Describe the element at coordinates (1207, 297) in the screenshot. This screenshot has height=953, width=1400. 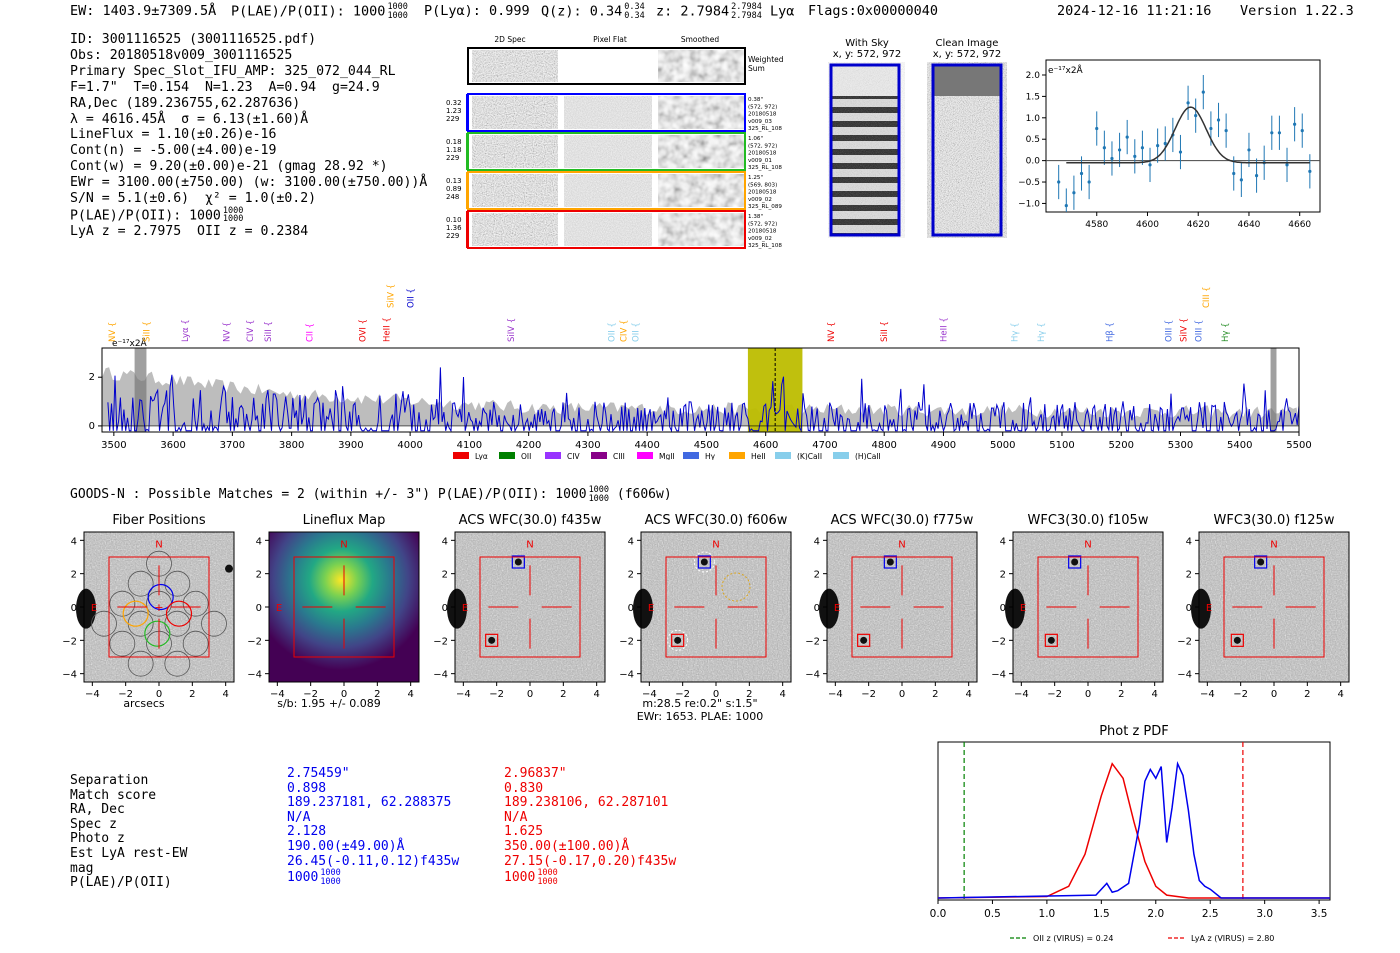
I see `spectrum-top-line-id: CIII {` at that location.